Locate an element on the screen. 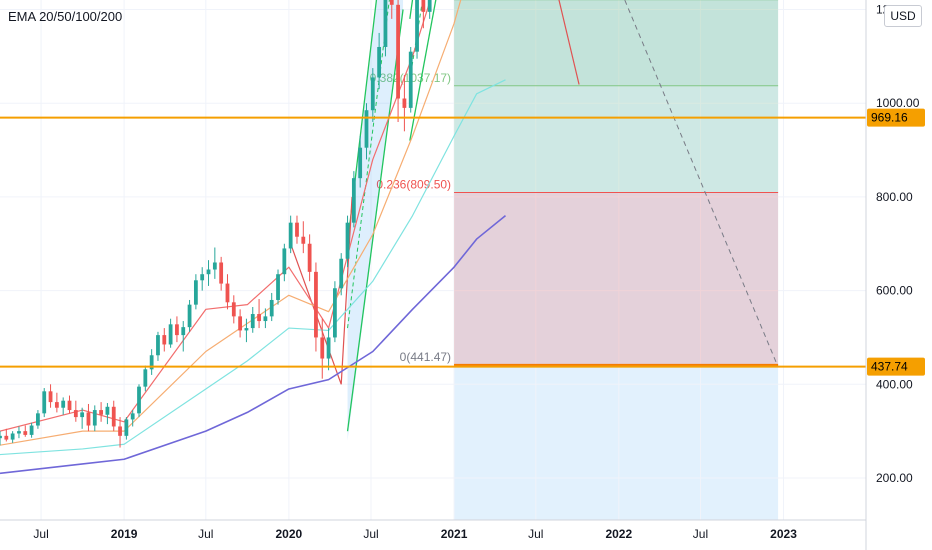  currency-button: USD is located at coordinates (903, 16).